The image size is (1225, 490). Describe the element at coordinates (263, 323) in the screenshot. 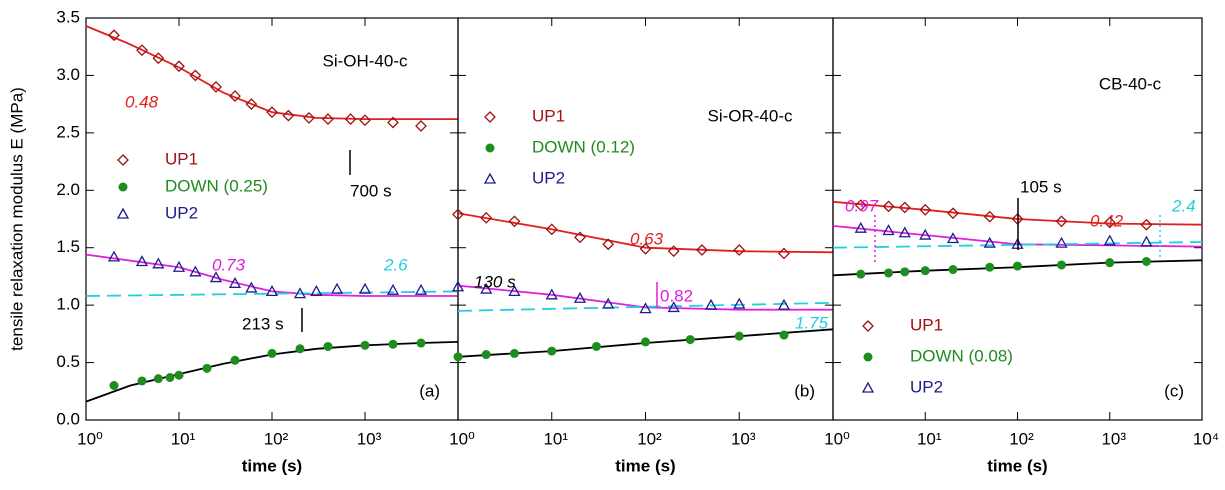

I see `annotation: 213 s` at that location.